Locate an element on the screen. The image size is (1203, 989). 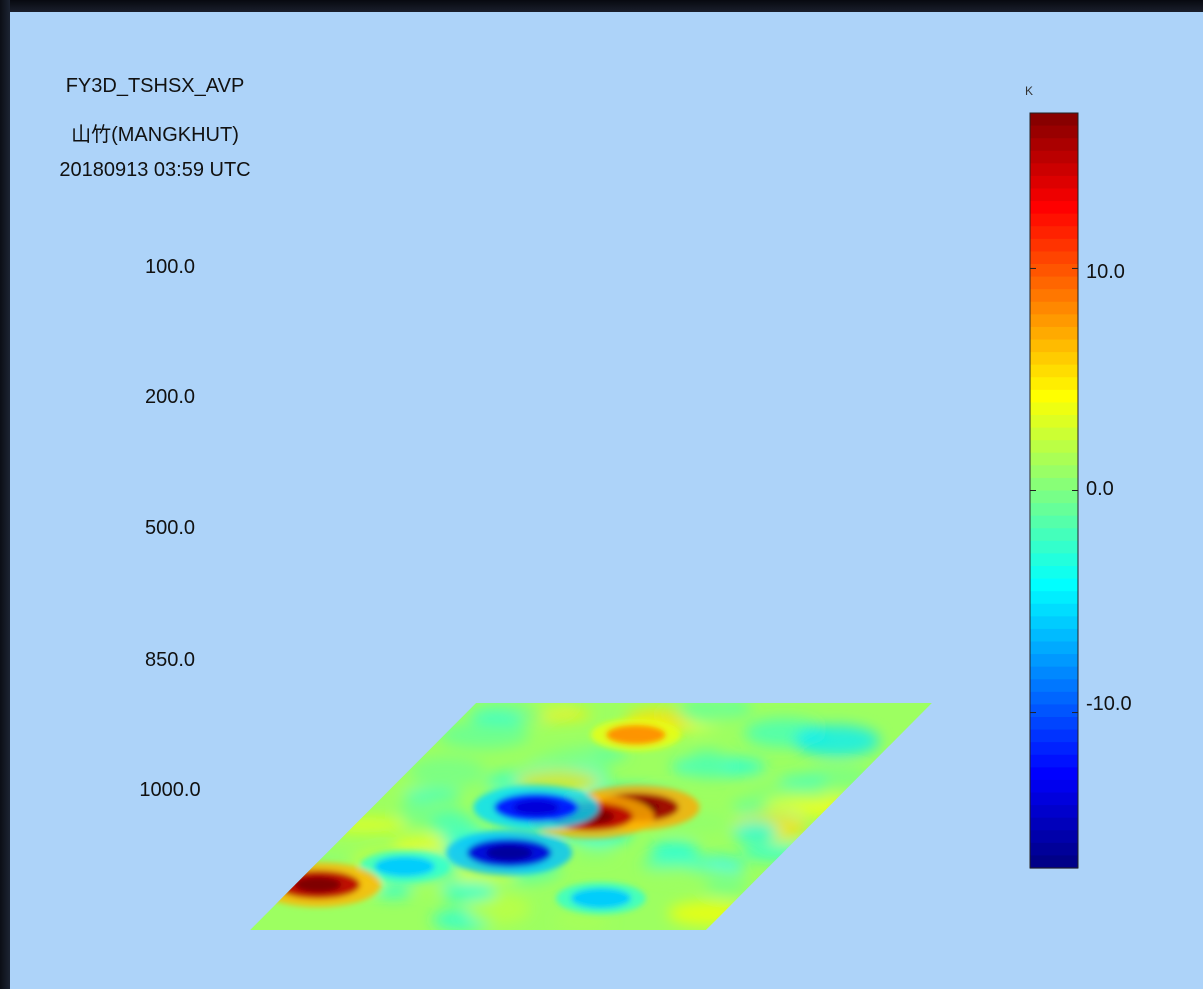
window-top-edge is located at coordinates (601, 6).